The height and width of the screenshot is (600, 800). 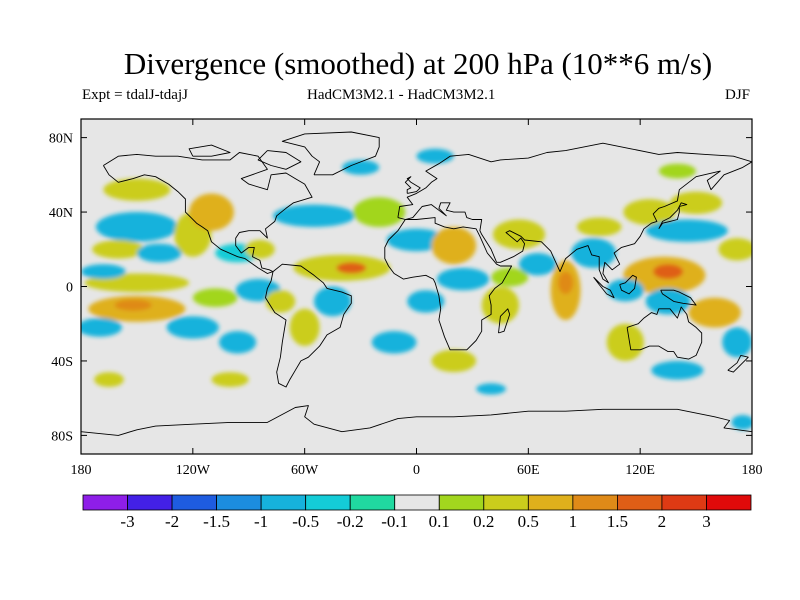 What do you see at coordinates (528, 521) in the screenshot?
I see `colorbar-label-9: 0.5` at bounding box center [528, 521].